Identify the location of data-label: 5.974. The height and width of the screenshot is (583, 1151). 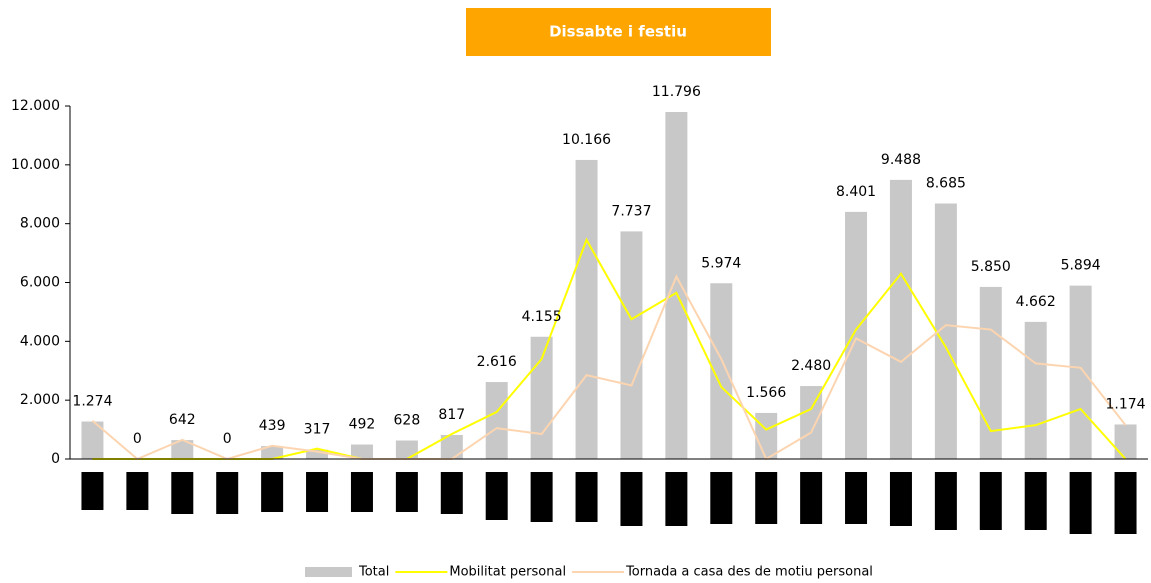
(721, 263).